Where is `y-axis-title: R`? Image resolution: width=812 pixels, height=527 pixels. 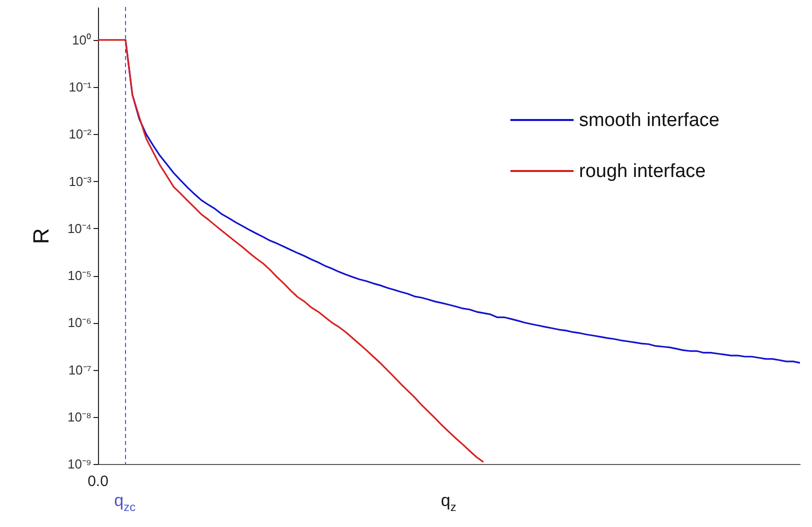
y-axis-title: R is located at coordinates (41, 236).